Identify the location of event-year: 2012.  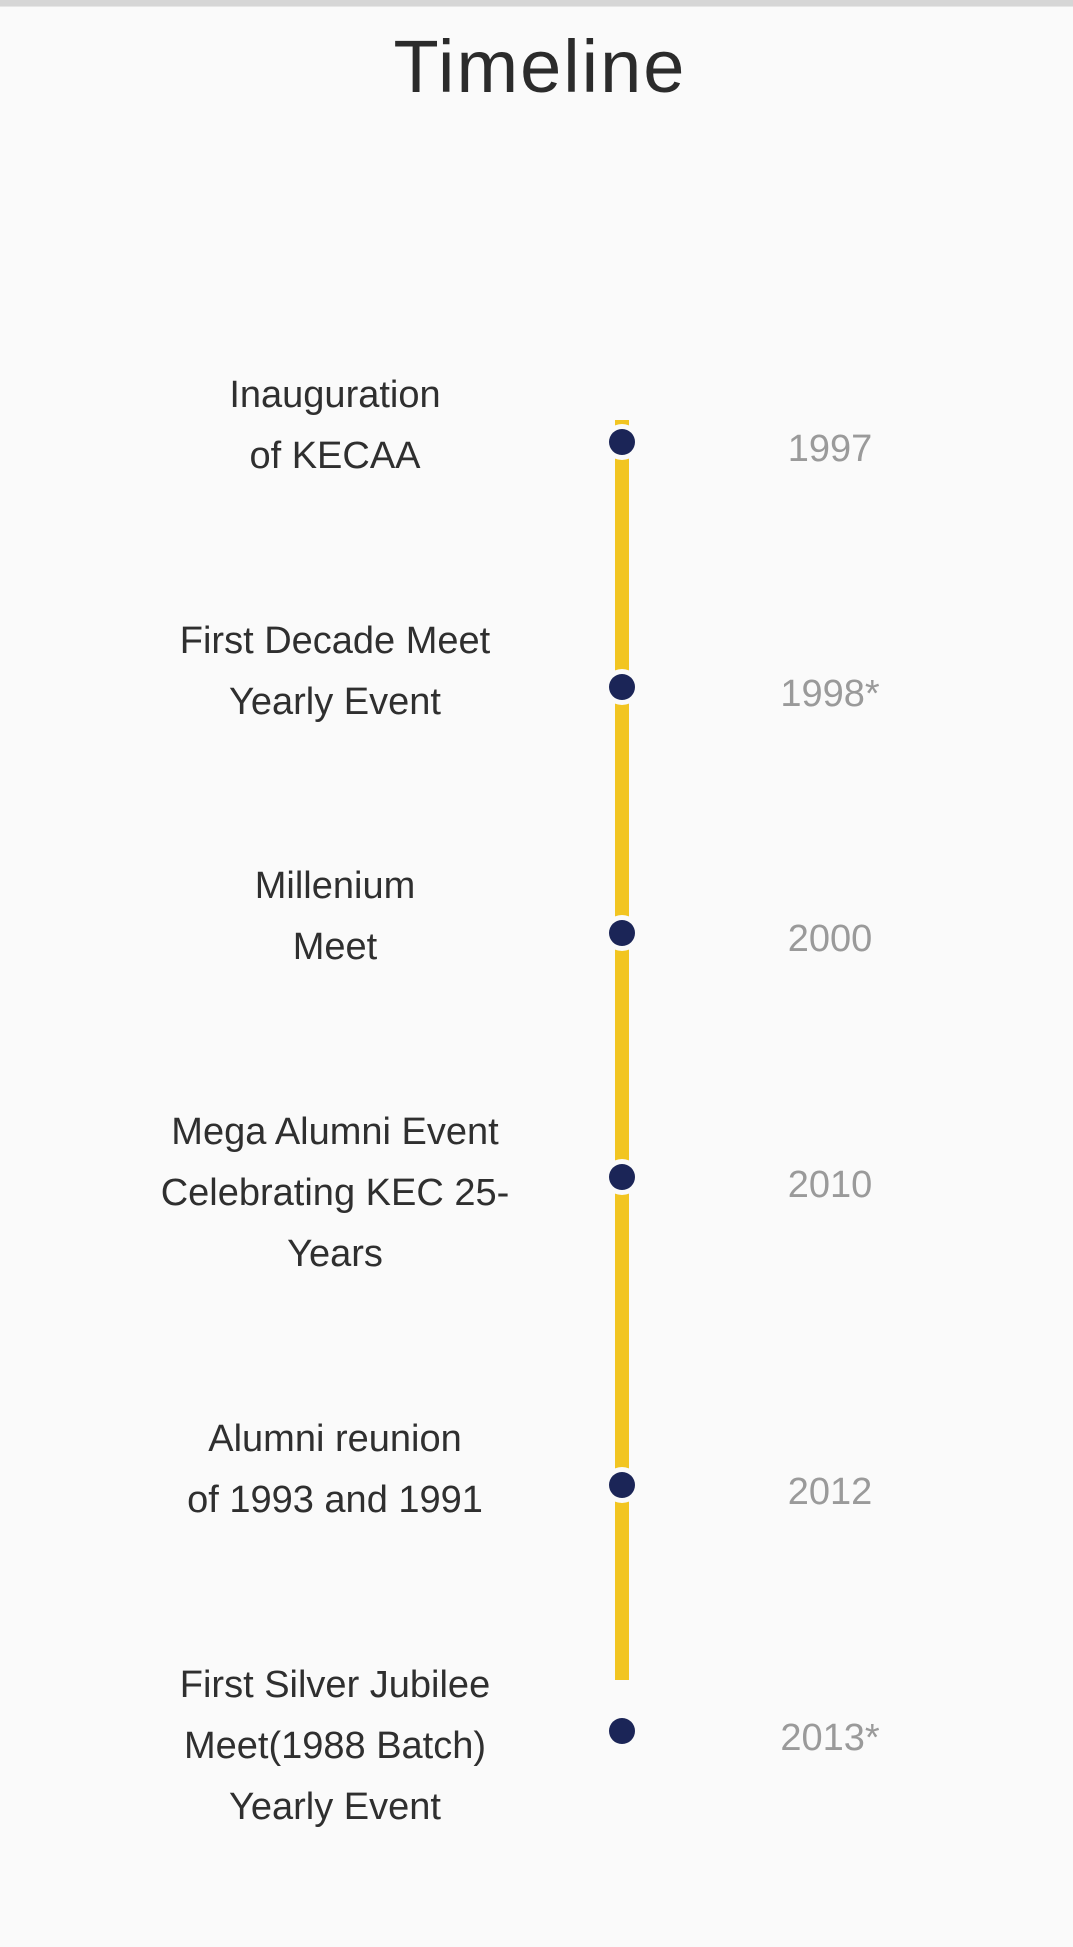
(830, 1492).